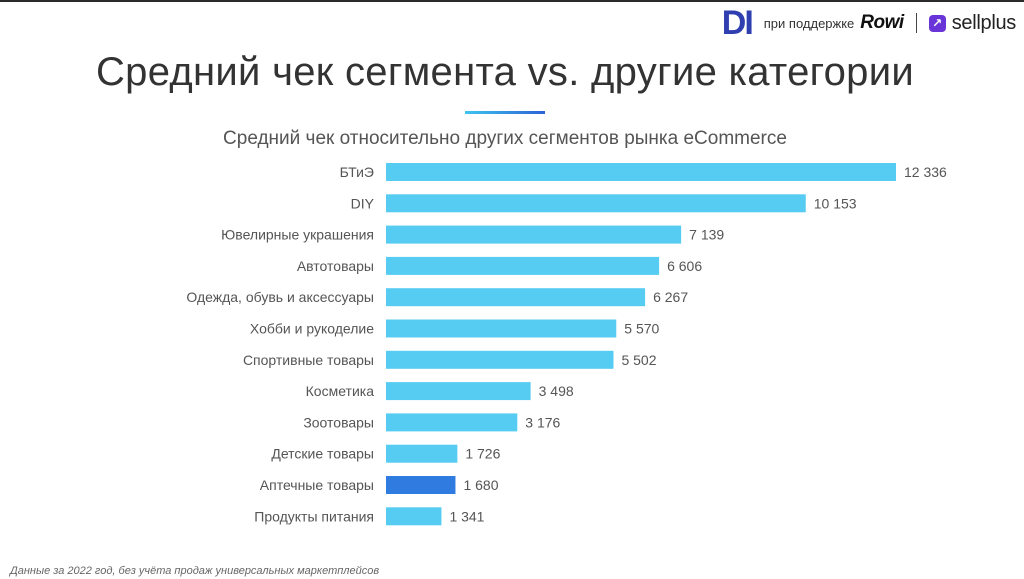 Image resolution: width=1024 pixels, height=579 pixels. Describe the element at coordinates (882, 22) in the screenshot. I see `rowi-logo: Rowi` at that location.